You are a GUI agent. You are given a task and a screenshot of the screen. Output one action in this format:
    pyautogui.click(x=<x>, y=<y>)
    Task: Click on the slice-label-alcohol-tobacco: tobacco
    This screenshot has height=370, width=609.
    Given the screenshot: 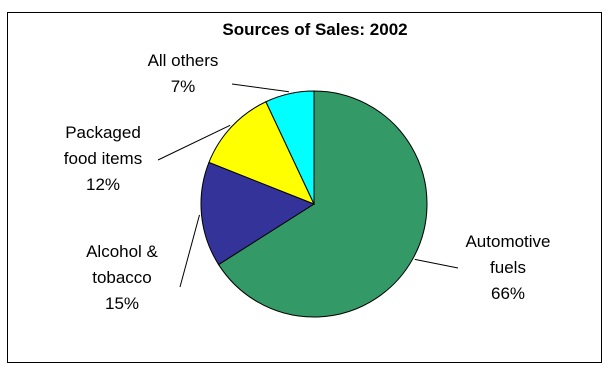 What is the action you would take?
    pyautogui.click(x=122, y=277)
    